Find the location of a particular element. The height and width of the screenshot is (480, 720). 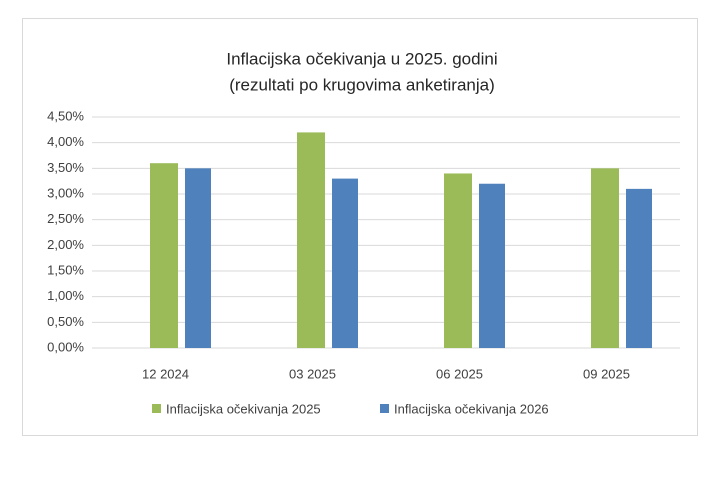

y-tick-label: 4,00% is located at coordinates (65, 141).